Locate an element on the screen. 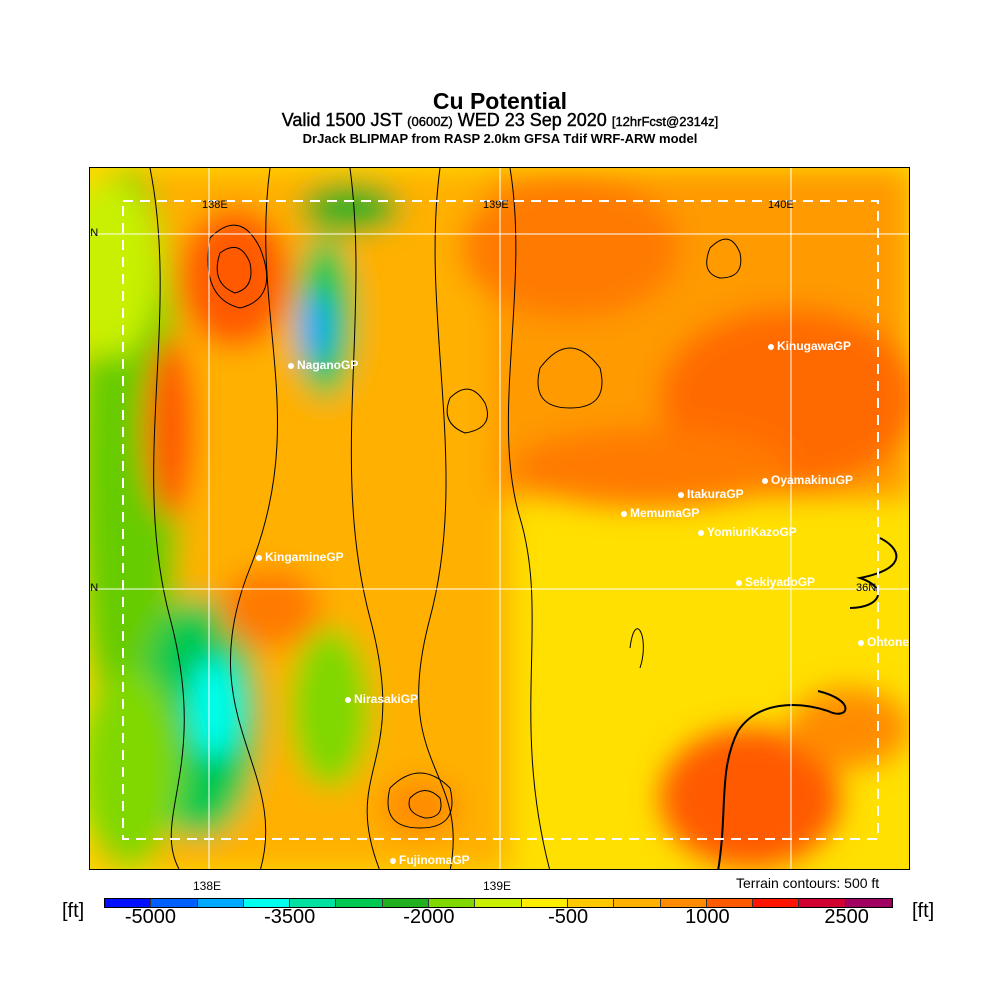 The height and width of the screenshot is (1000, 1000). color-bar-tick-label: 2500 is located at coordinates (846, 917).